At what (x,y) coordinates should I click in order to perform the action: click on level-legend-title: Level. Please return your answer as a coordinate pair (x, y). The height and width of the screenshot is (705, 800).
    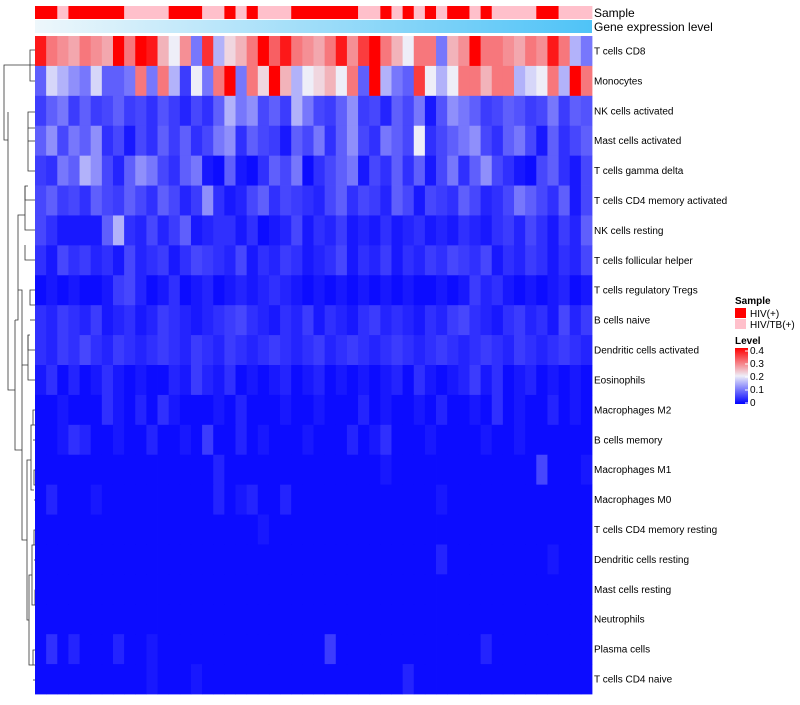
    Looking at the image, I should click on (748, 341).